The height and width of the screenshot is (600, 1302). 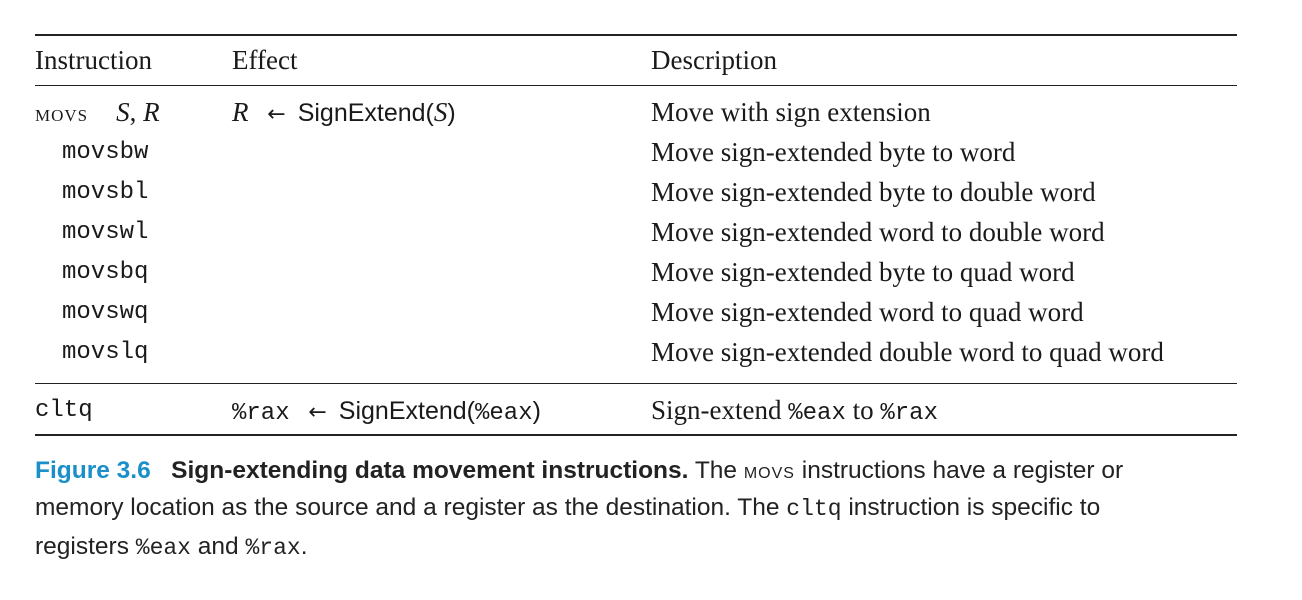 I want to click on table-group-rule, so click(x=636, y=384).